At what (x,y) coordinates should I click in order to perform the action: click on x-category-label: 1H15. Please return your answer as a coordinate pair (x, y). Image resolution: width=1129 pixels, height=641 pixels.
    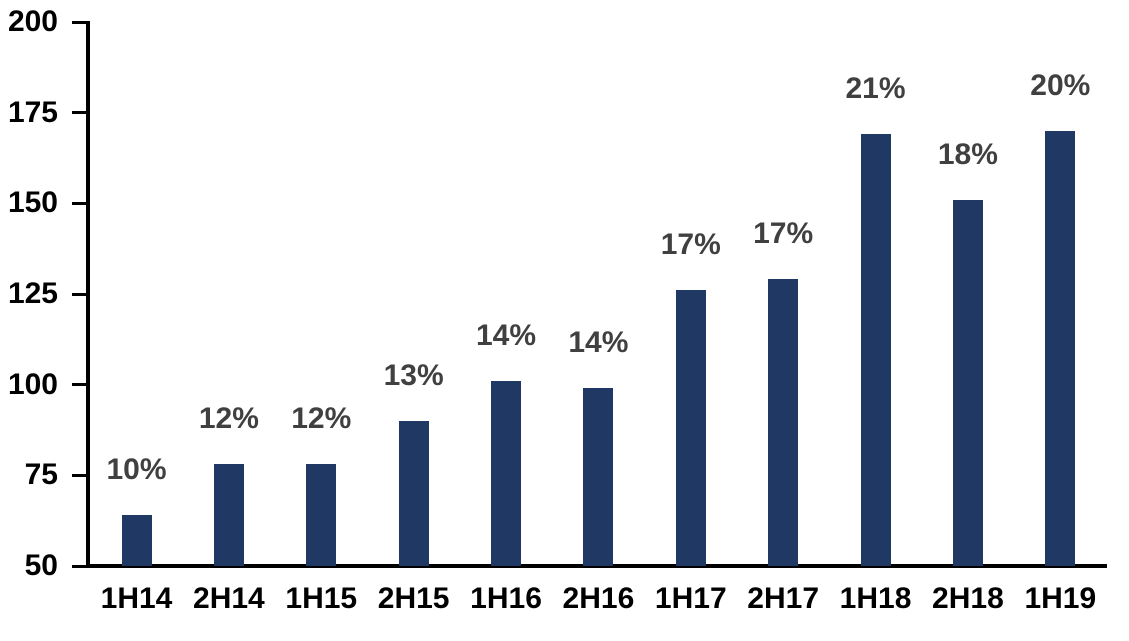
    Looking at the image, I should click on (321, 598).